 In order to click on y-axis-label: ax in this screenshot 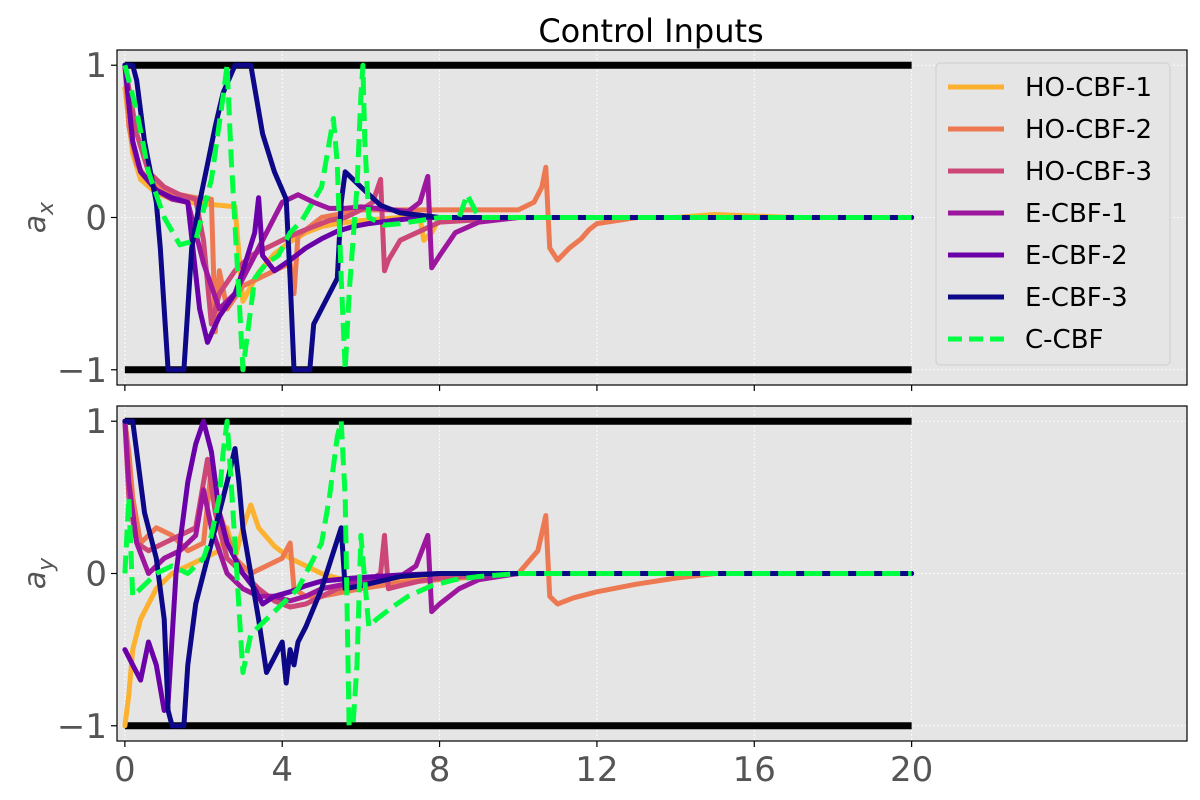, I will do `click(38, 217)`.